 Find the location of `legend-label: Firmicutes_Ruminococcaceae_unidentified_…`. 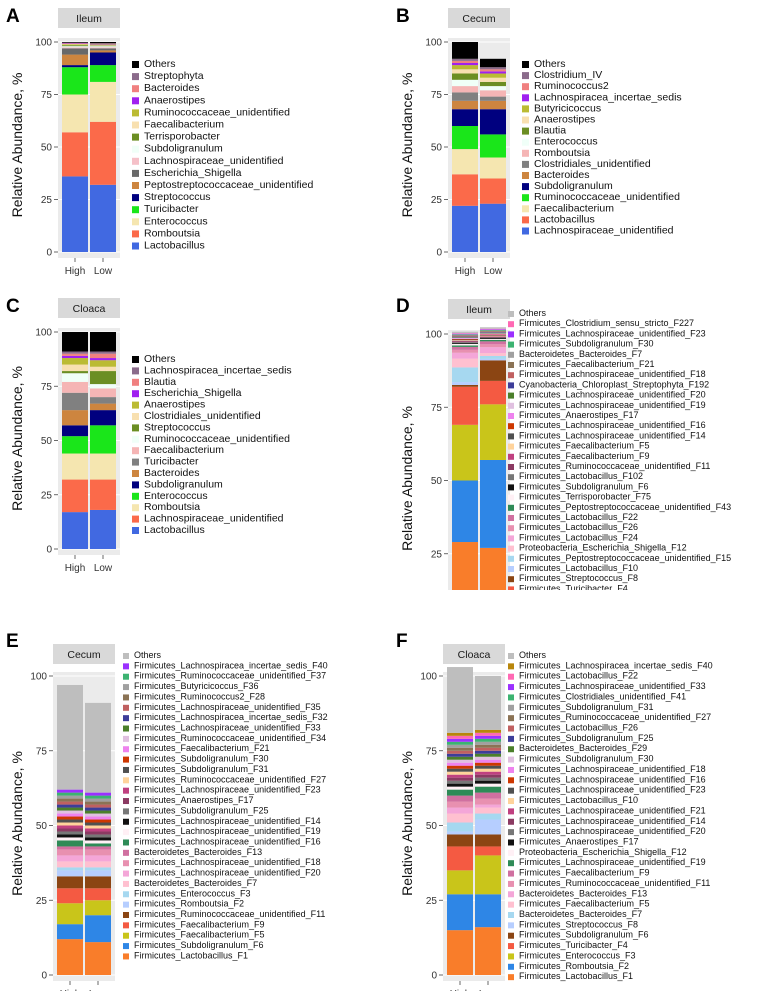

legend-label: Firmicutes_Ruminococcaceae_unidentified_… is located at coordinates (615, 717).